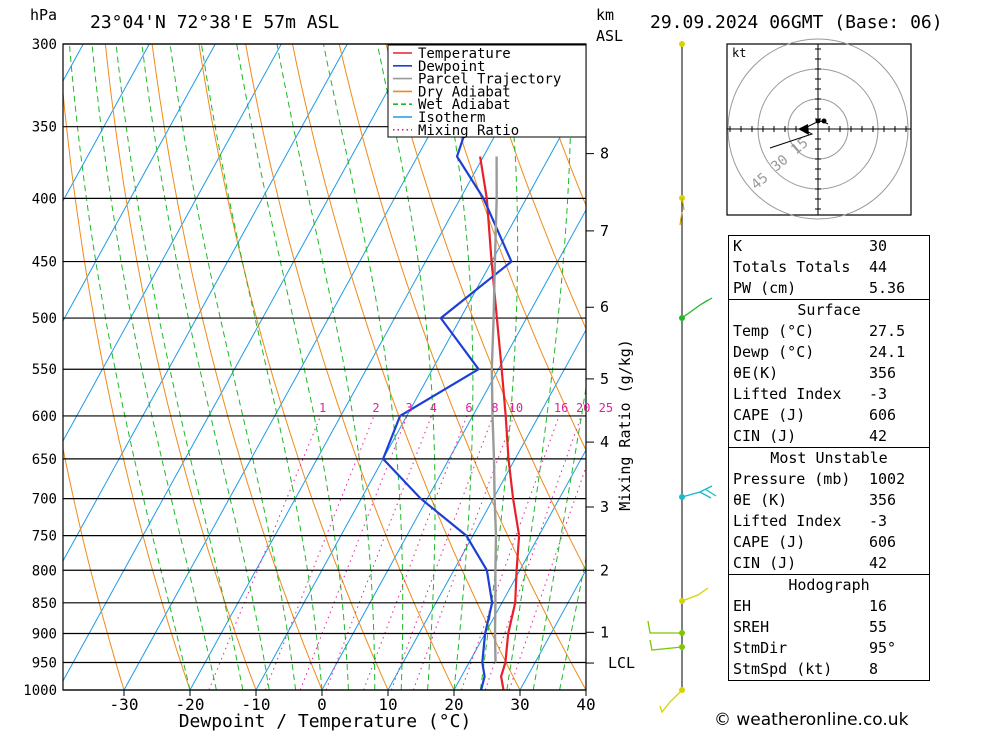 This screenshot has width=1000, height=733. Describe the element at coordinates (44, 663) in the screenshot. I see `pressure-label: 950` at that location.